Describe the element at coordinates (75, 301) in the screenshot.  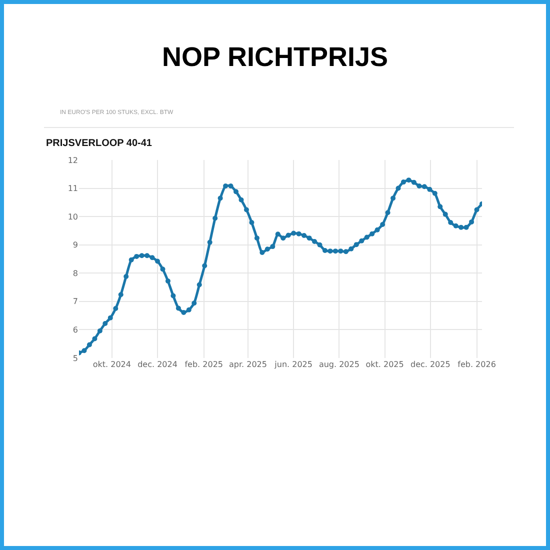
I see `y-tick-label: 7` at that location.